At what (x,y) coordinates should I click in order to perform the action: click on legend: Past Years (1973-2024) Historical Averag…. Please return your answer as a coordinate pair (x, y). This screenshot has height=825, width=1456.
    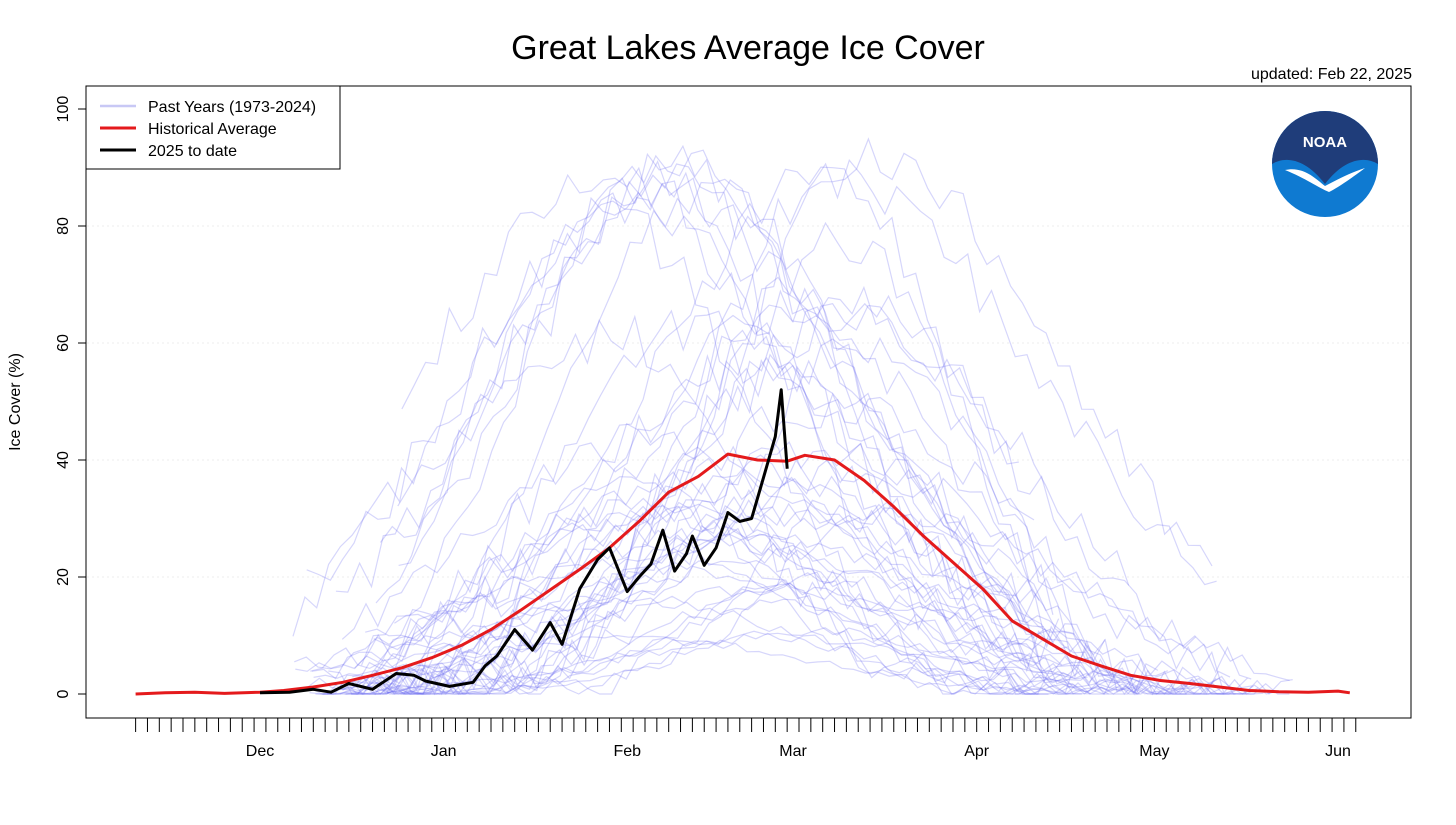
    Looking at the image, I should click on (213, 127).